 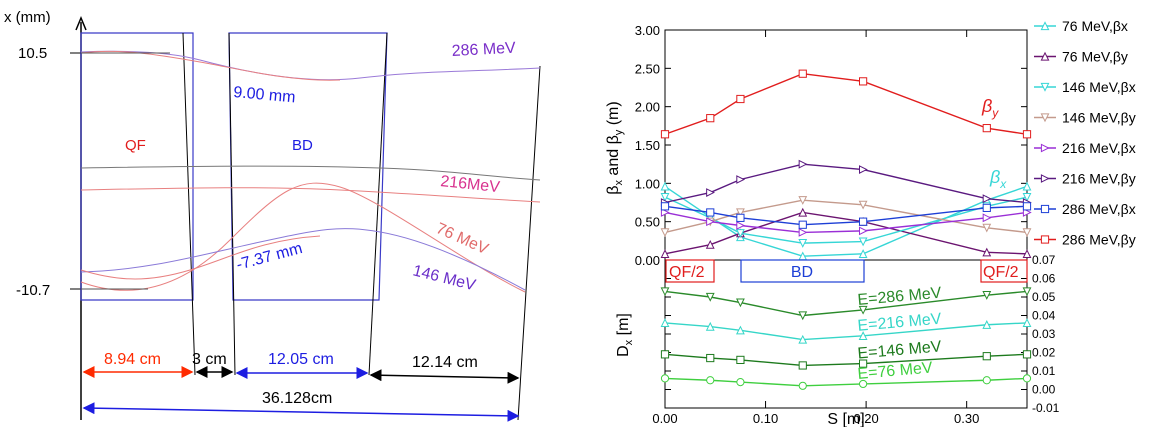 What do you see at coordinates (27, 17) in the screenshot?
I see `diagram-y-label: x (mm)` at bounding box center [27, 17].